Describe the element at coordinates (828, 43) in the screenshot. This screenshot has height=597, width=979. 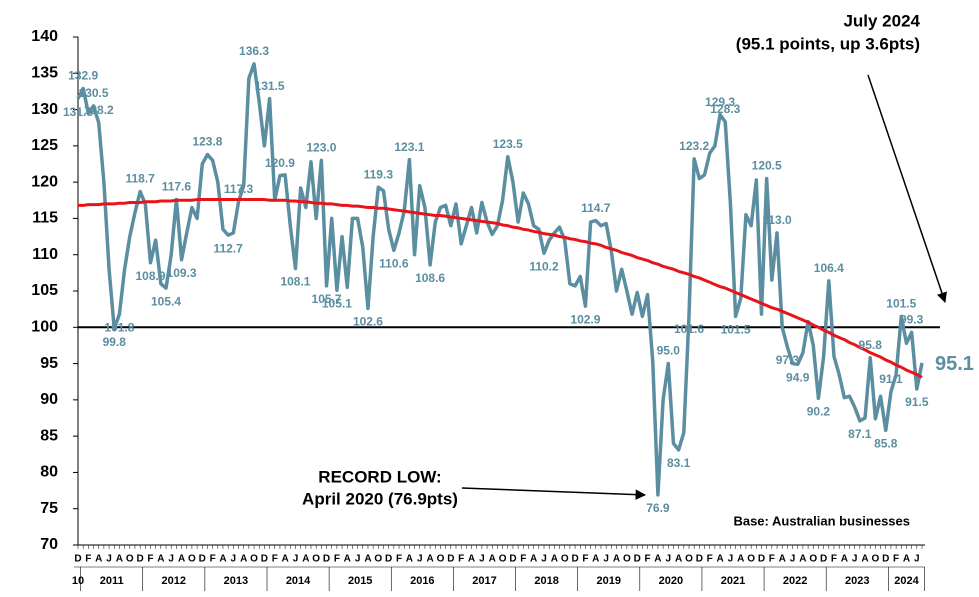
I see `annotation: (95.1 points, up 3.6pts)` at that location.